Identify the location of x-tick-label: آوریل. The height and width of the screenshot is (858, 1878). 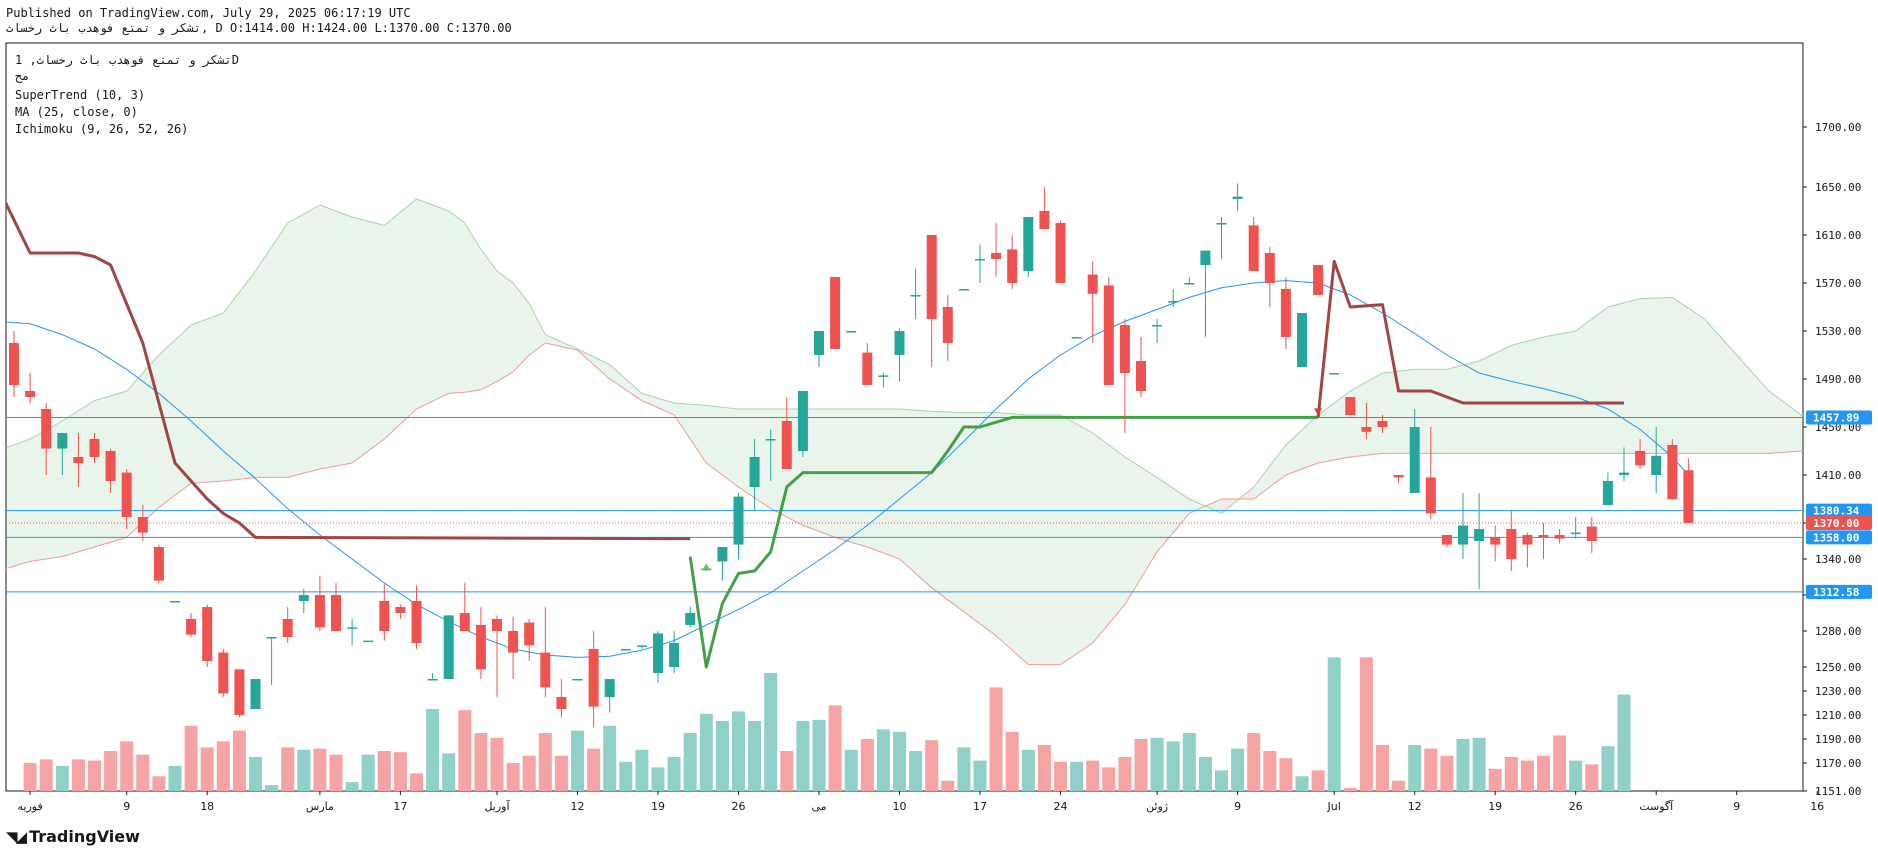
(497, 806).